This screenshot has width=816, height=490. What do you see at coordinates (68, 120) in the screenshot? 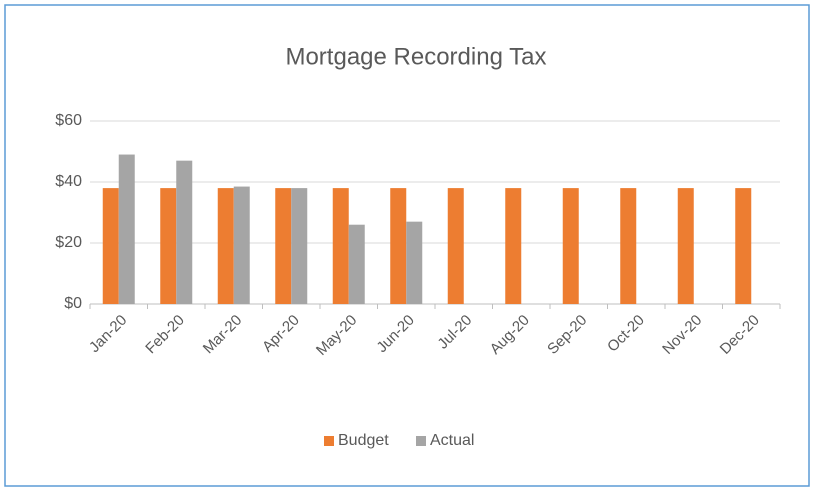
I see `y-tick-label: $60` at bounding box center [68, 120].